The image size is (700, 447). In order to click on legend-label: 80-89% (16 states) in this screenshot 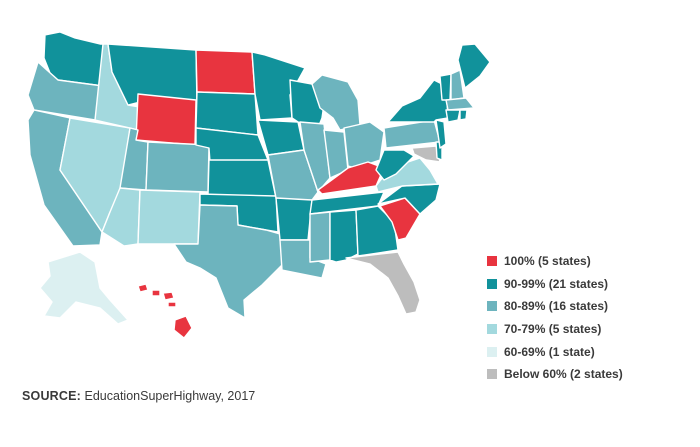, I will do `click(556, 306)`.